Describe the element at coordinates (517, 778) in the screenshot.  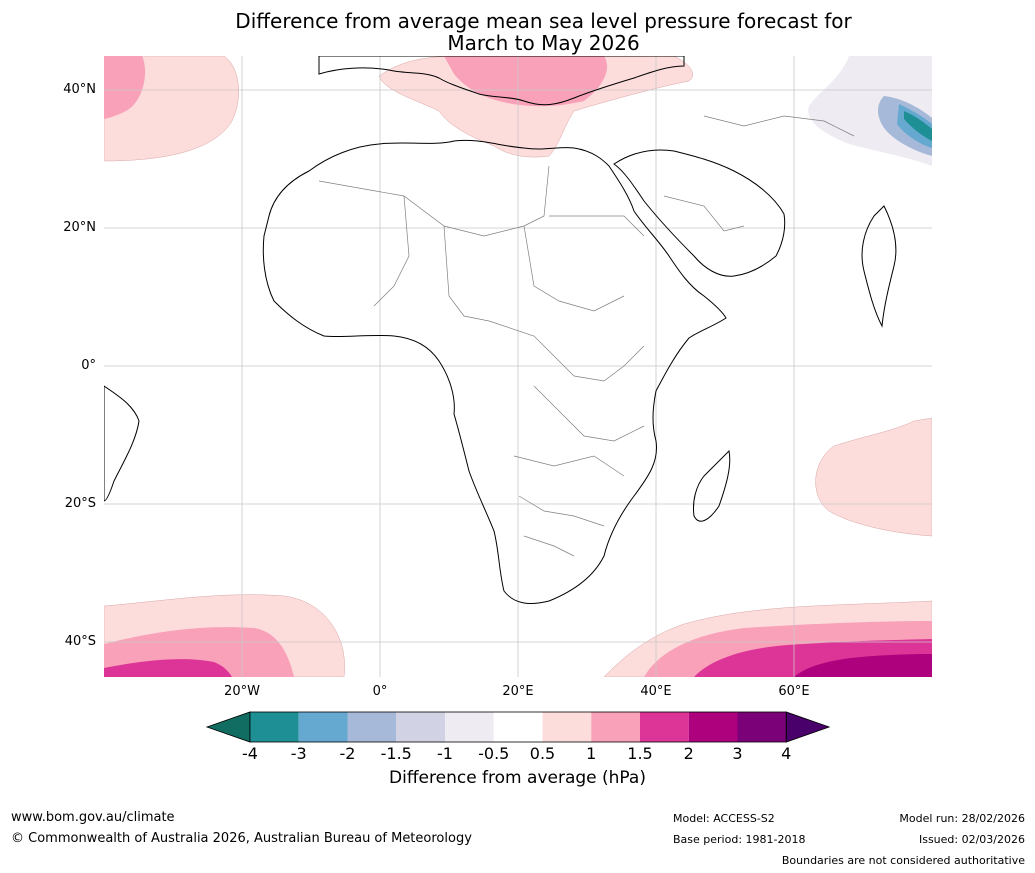
I see `colorbar-label: Difference from average (hPa)` at that location.